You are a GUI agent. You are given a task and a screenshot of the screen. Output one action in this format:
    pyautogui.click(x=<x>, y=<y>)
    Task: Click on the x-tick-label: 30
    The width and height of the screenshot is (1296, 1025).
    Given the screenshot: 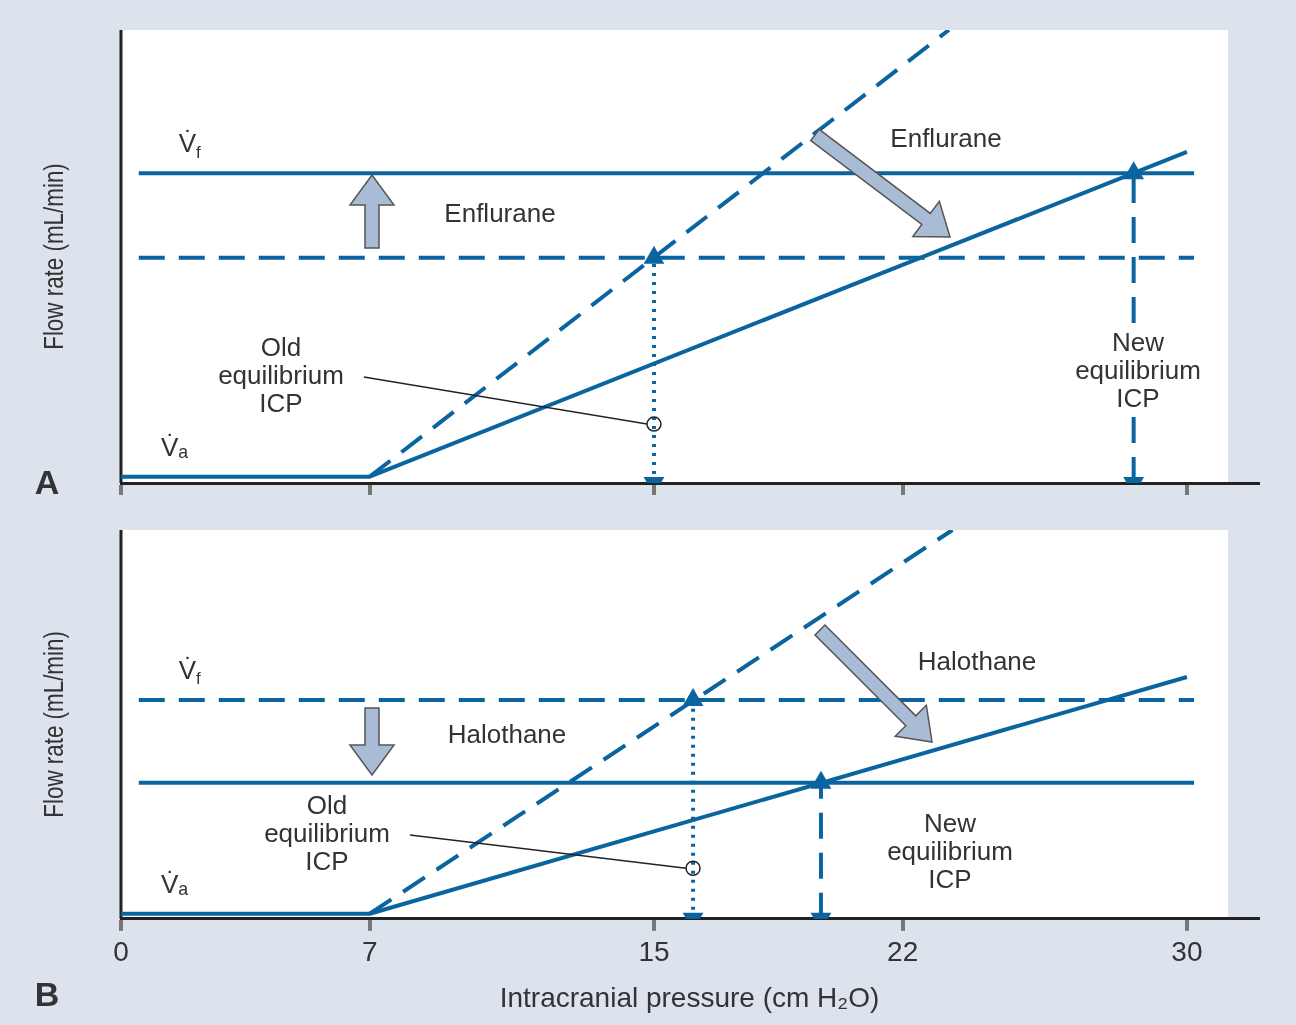 What is the action you would take?
    pyautogui.click(x=1187, y=952)
    